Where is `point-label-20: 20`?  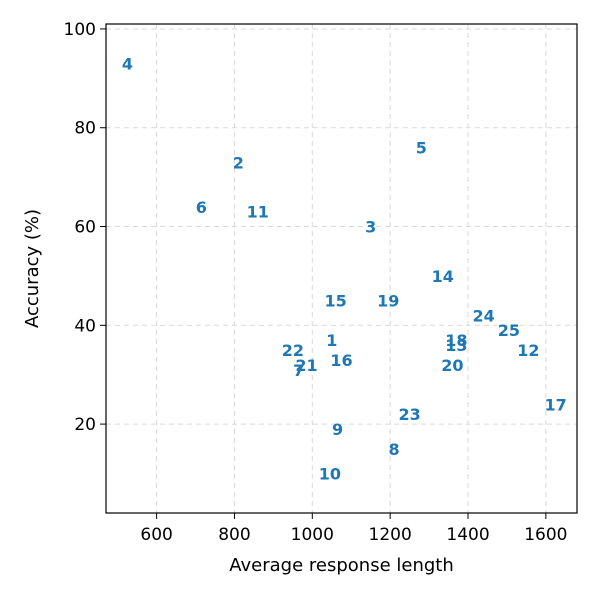 point-label-20: 20 is located at coordinates (452, 365).